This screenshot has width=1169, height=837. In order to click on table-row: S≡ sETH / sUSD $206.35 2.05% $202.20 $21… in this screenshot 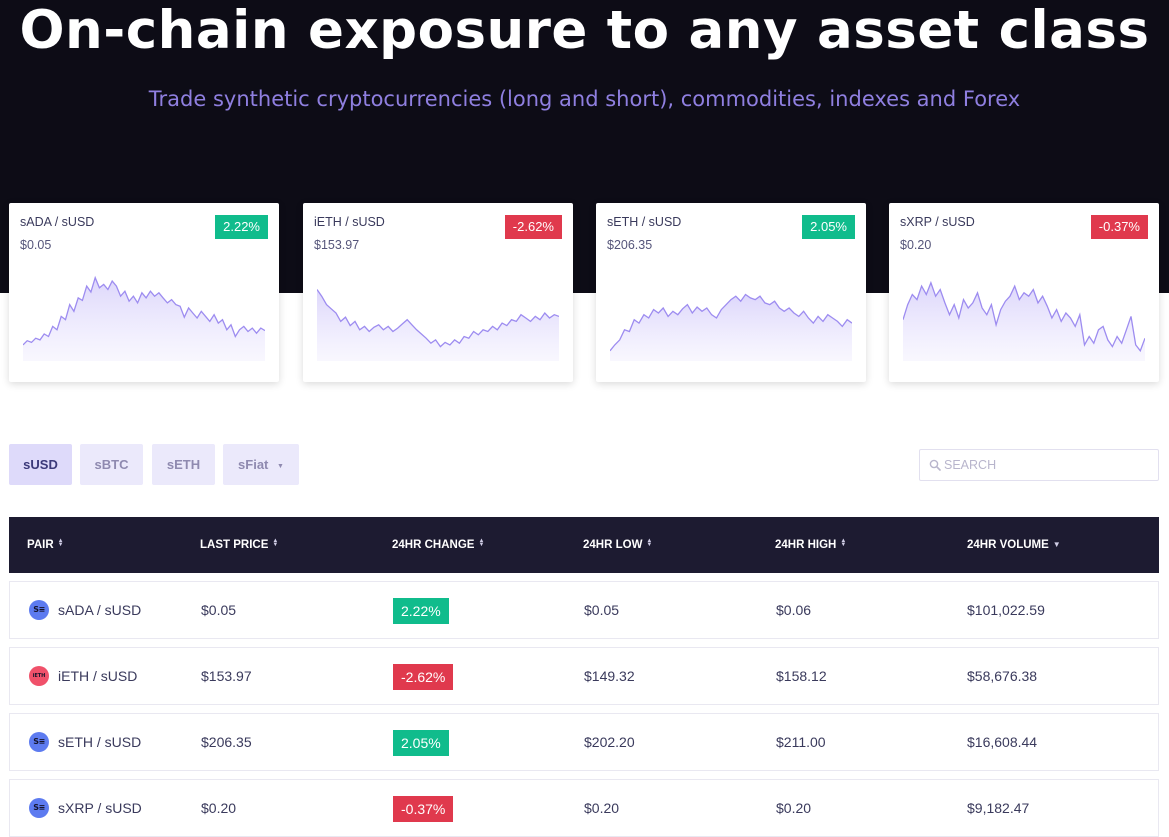, I will do `click(584, 742)`.